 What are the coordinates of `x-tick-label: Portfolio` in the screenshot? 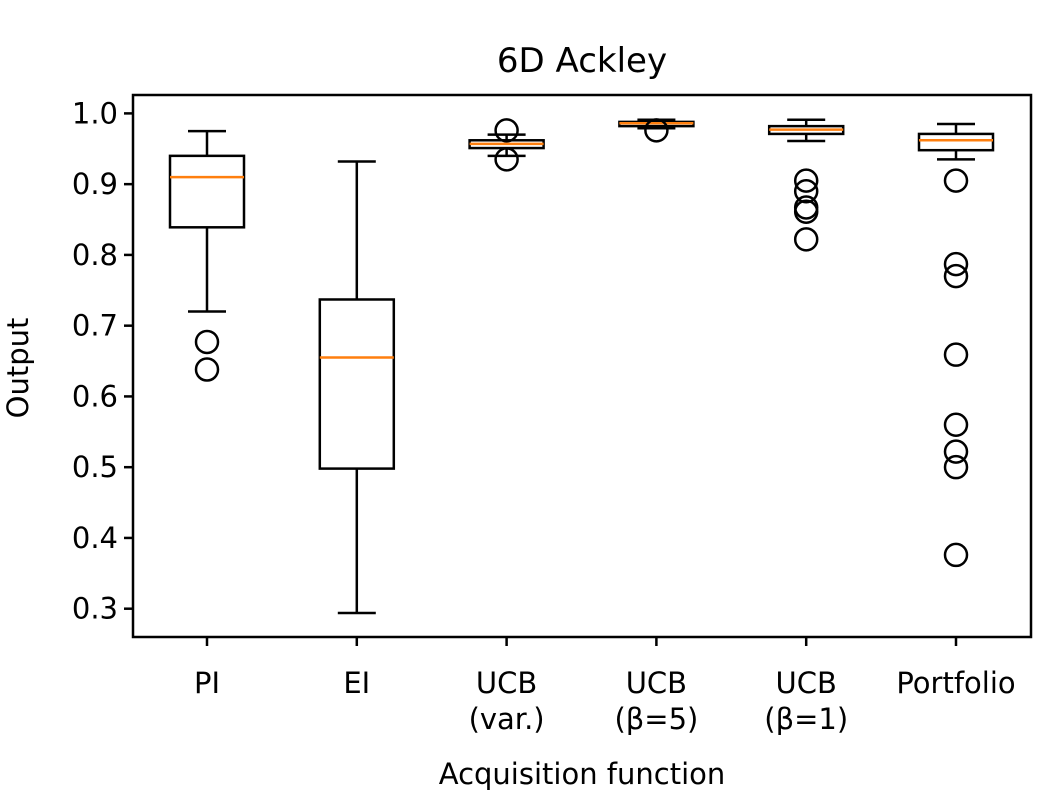 It's located at (955, 683).